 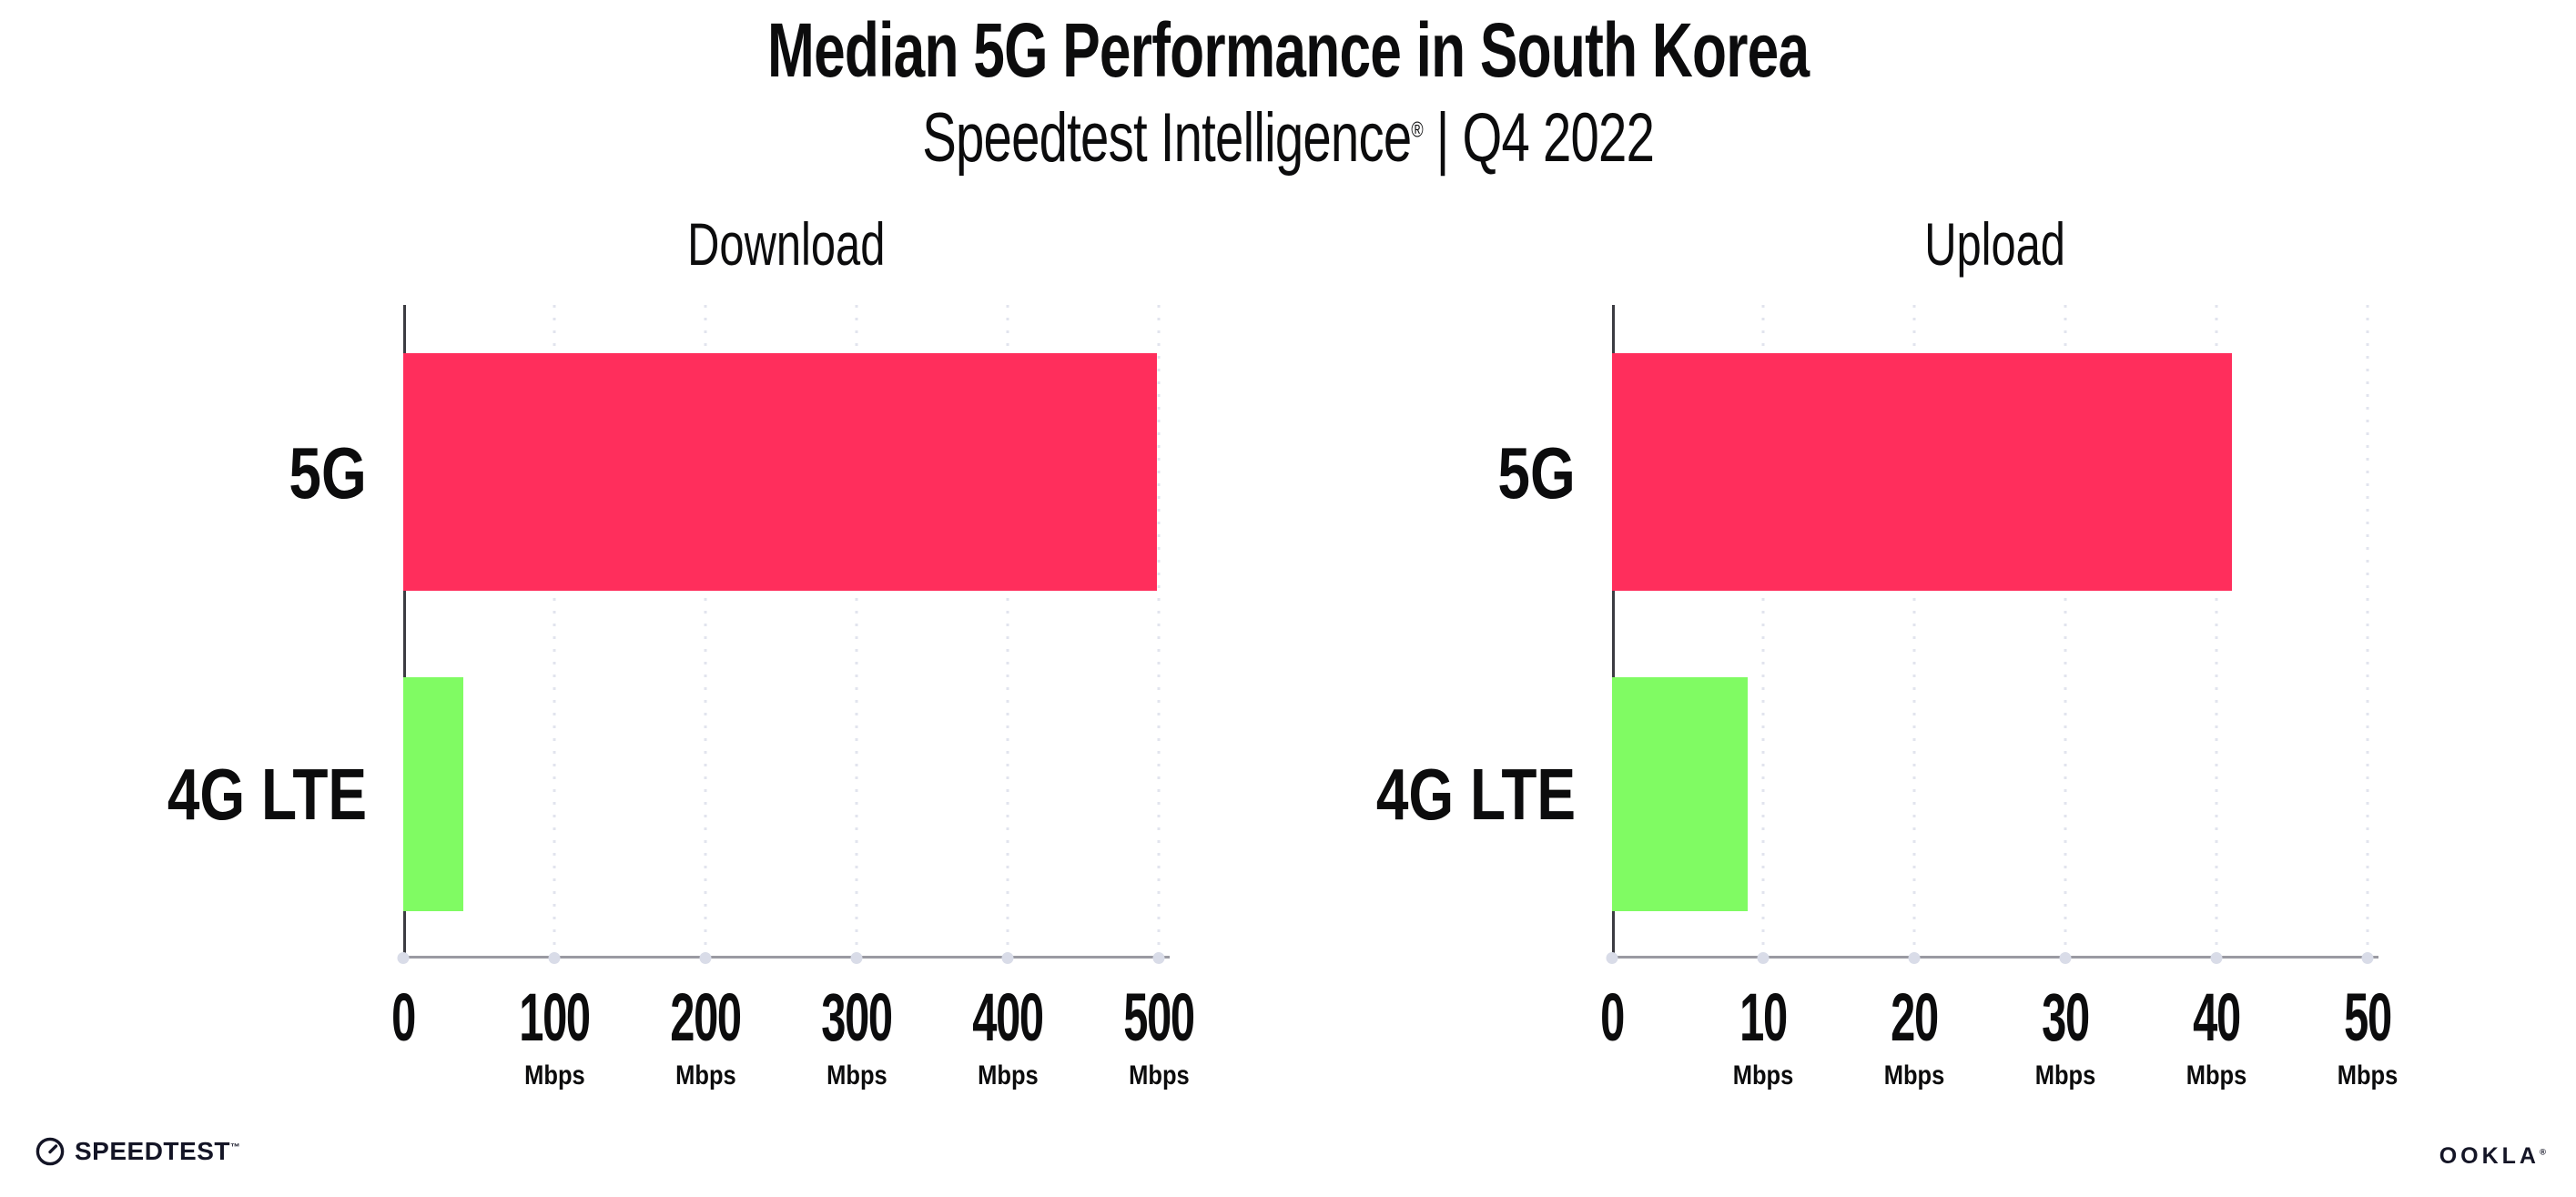 What do you see at coordinates (1915, 1017) in the screenshot?
I see `x-tick-value: 20` at bounding box center [1915, 1017].